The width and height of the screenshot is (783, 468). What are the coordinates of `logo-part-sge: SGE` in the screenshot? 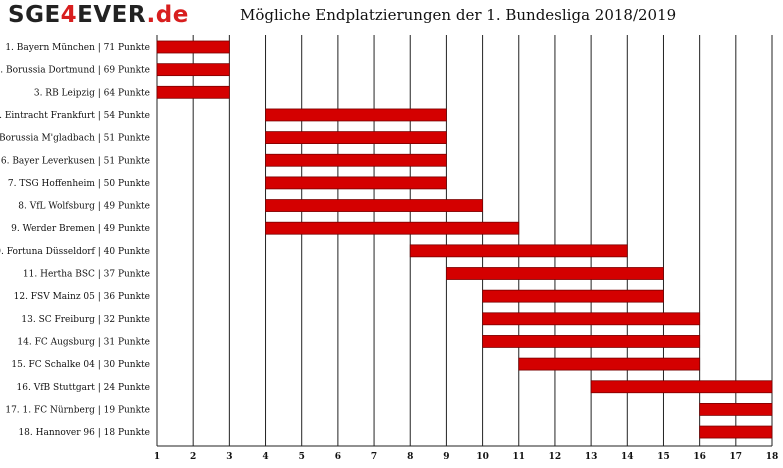 It's located at (34, 15).